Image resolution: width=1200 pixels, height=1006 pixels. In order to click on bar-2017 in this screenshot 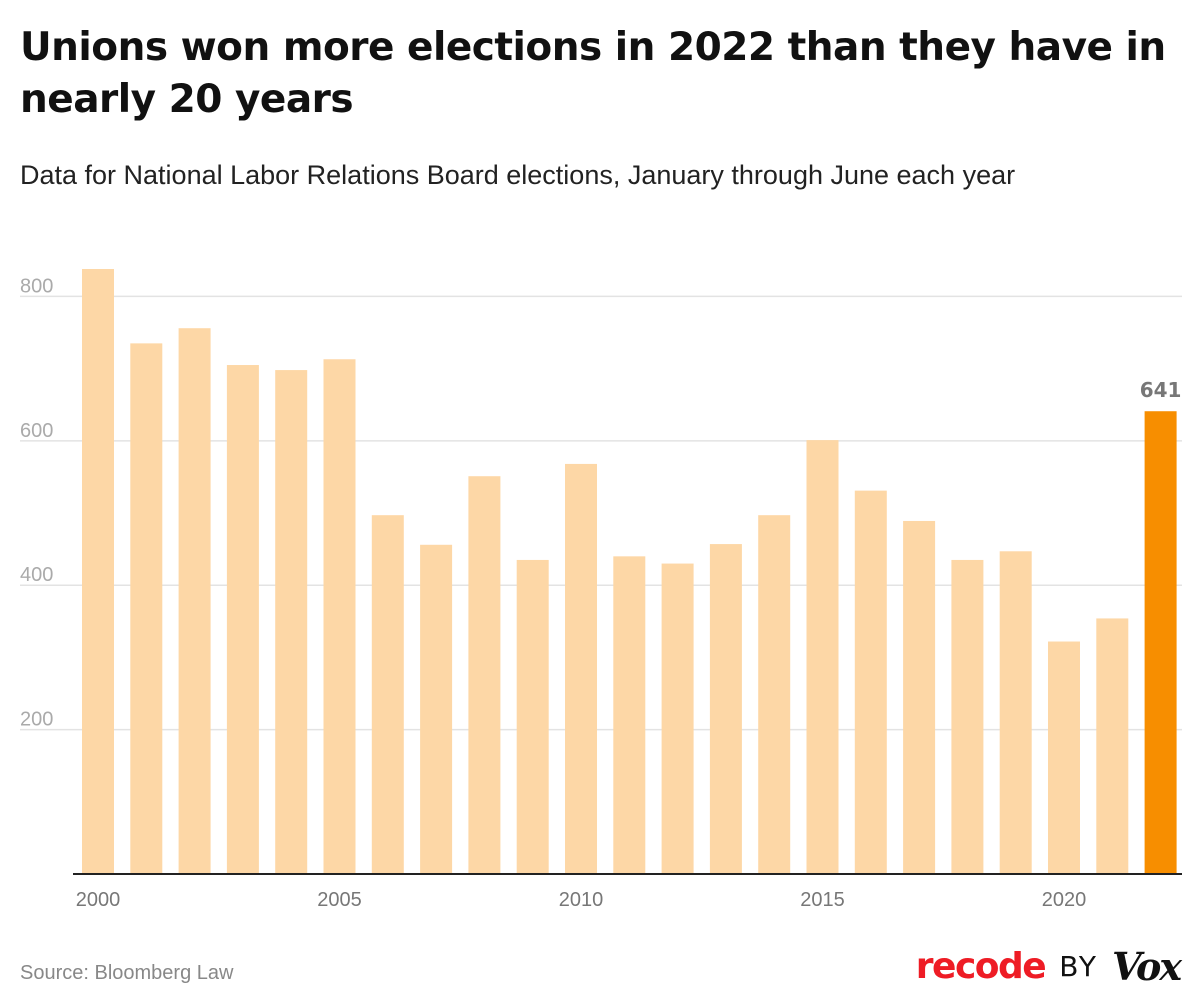, I will do `click(919, 697)`.